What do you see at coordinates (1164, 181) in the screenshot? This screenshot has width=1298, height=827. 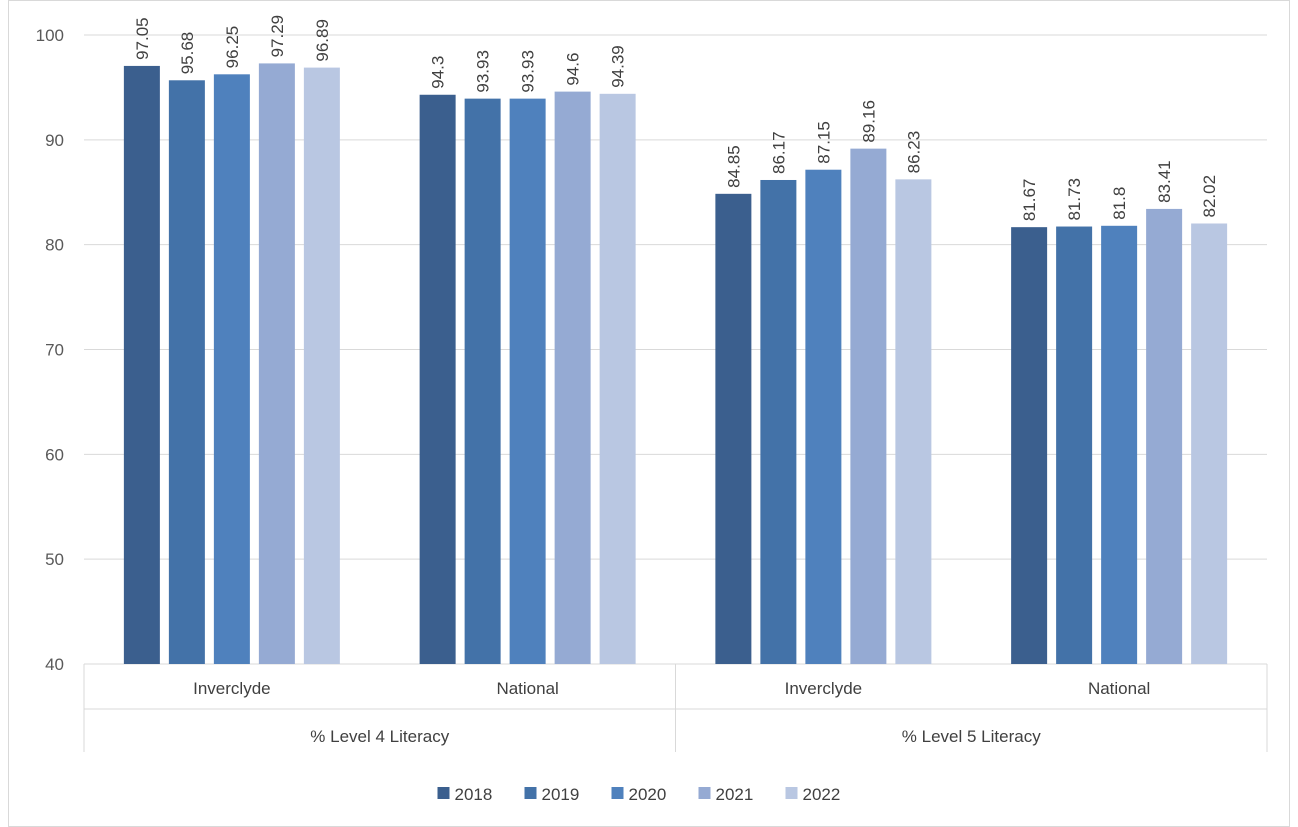 I see `data-label: 83.41` at bounding box center [1164, 181].